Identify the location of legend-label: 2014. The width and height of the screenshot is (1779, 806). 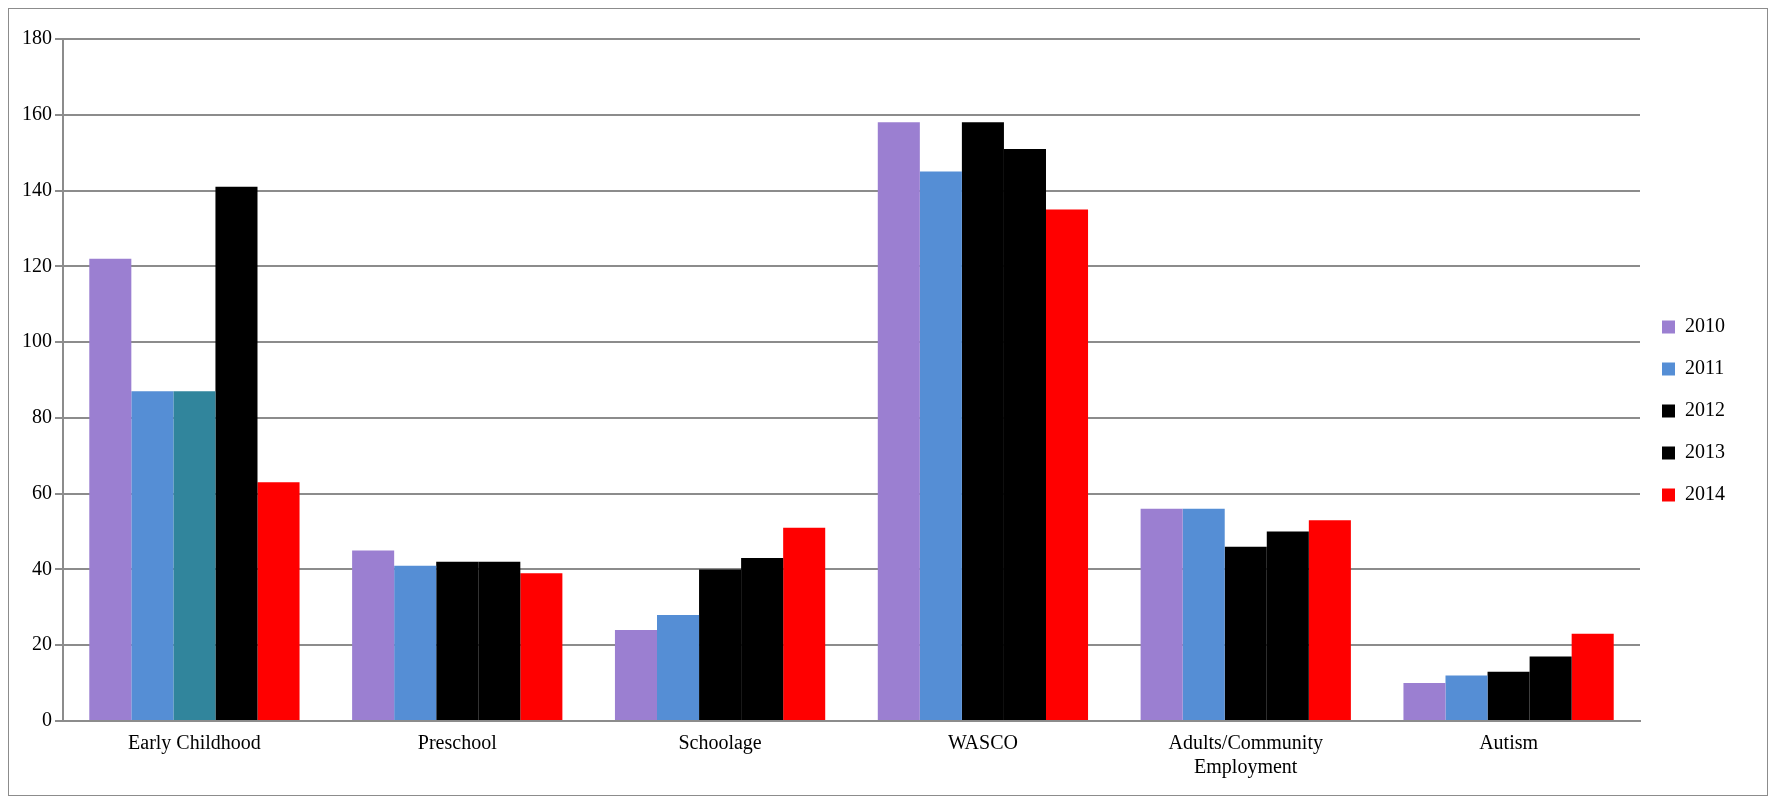
(1705, 493).